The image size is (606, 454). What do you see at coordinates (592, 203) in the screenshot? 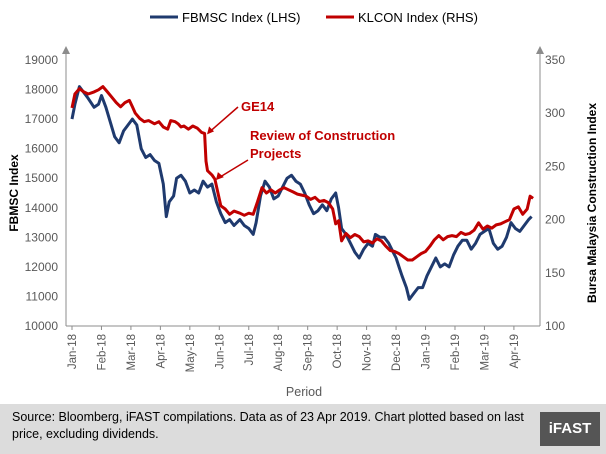
I see `y-right-axis-title: Bursa Malaysia Construction Index` at bounding box center [592, 203].